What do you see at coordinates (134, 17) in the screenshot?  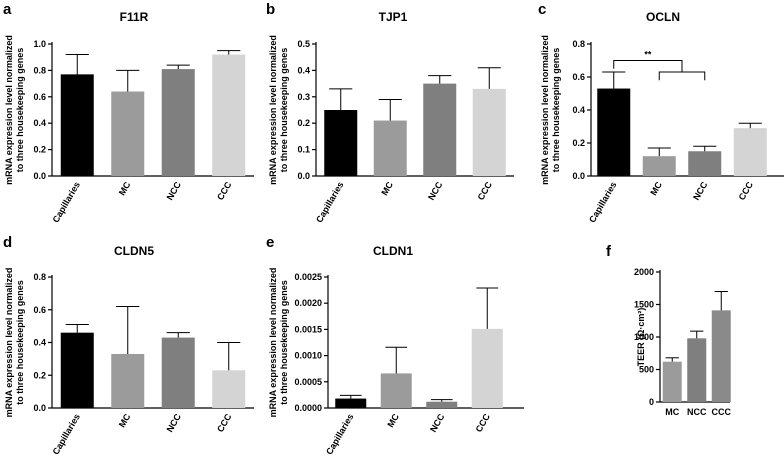 I see `chart-title: F11R` at bounding box center [134, 17].